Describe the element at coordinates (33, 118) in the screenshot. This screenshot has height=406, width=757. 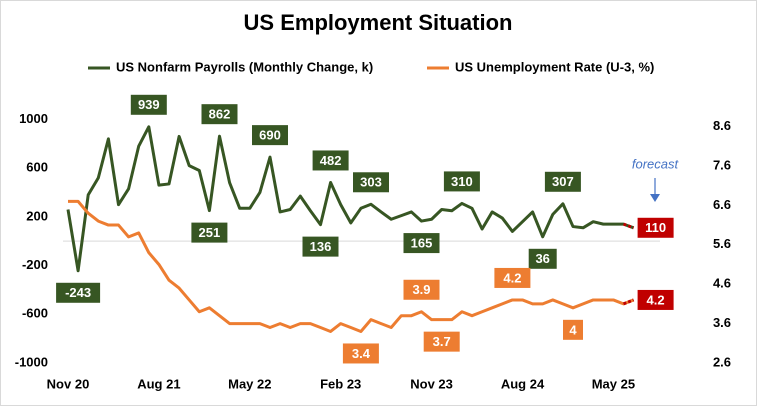
I see `y-tick-label: 1000` at that location.